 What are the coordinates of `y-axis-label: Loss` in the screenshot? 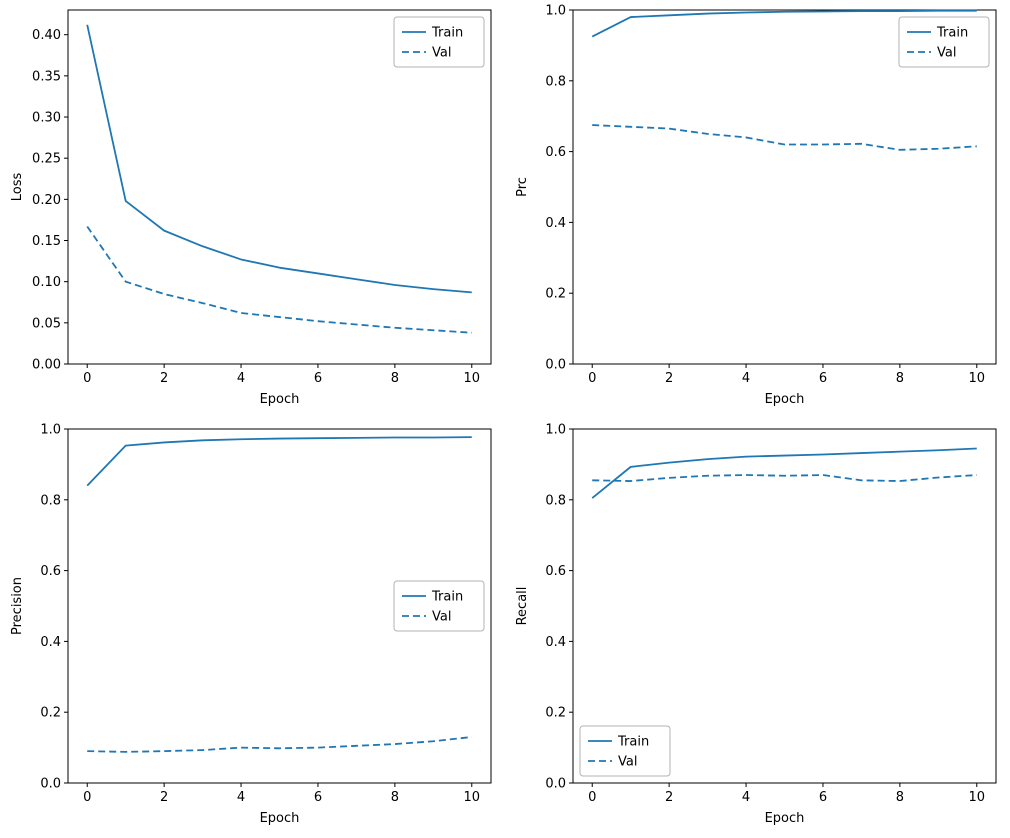 It's located at (17, 187).